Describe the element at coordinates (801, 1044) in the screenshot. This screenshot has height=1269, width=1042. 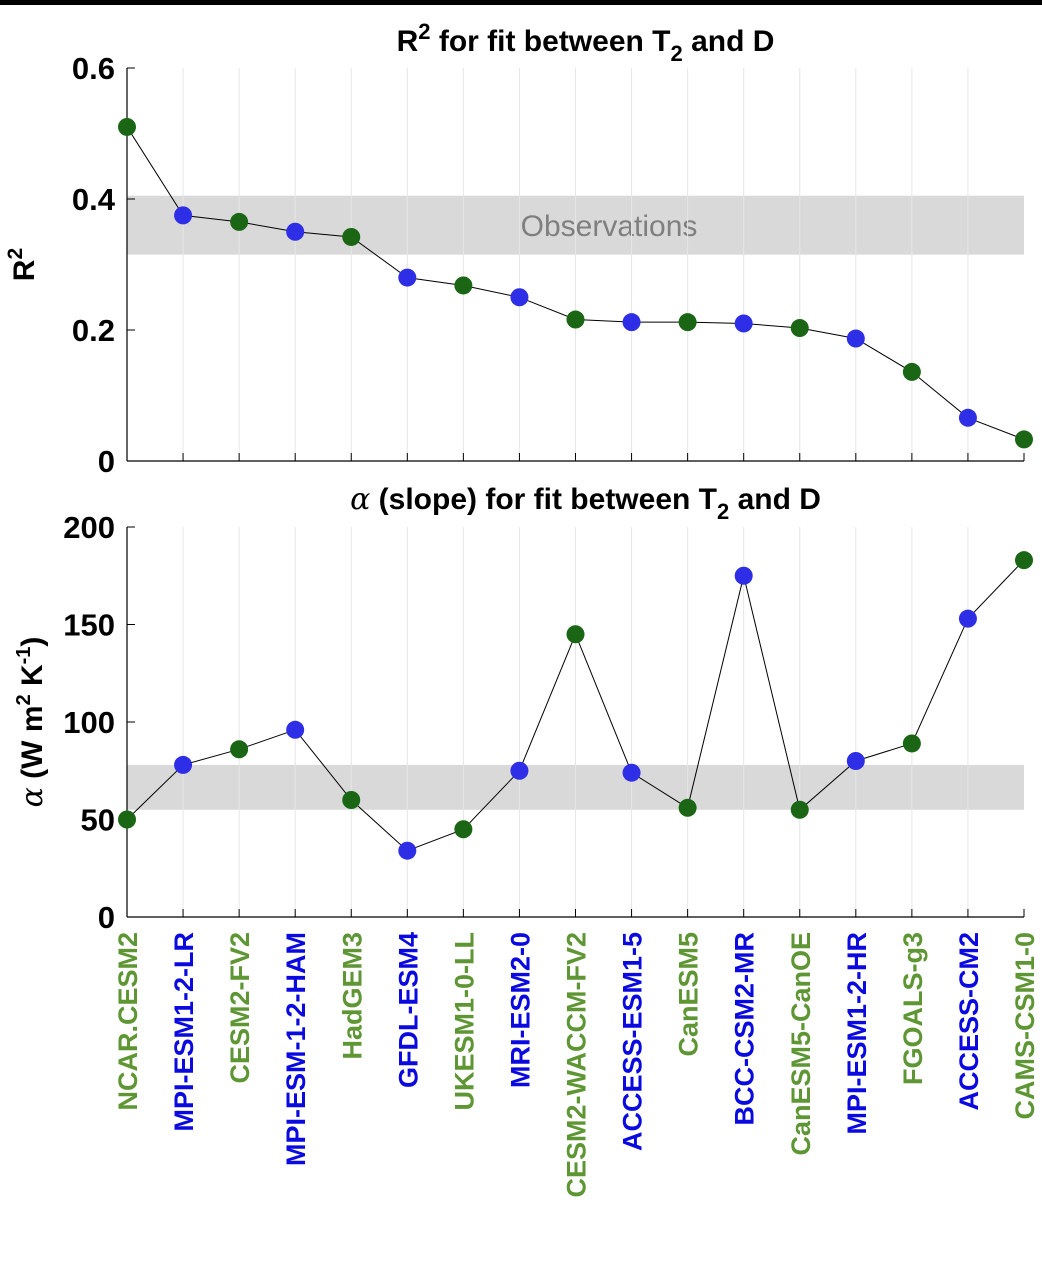
I see `x-tick-label: CanESM5-CanOE` at that location.